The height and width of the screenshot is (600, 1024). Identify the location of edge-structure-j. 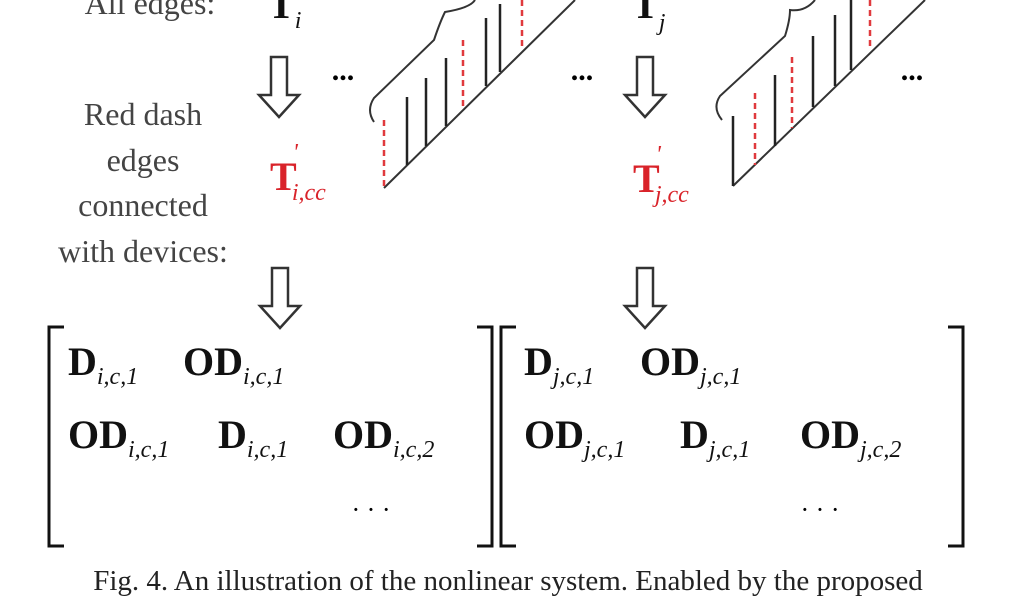
(820, 93).